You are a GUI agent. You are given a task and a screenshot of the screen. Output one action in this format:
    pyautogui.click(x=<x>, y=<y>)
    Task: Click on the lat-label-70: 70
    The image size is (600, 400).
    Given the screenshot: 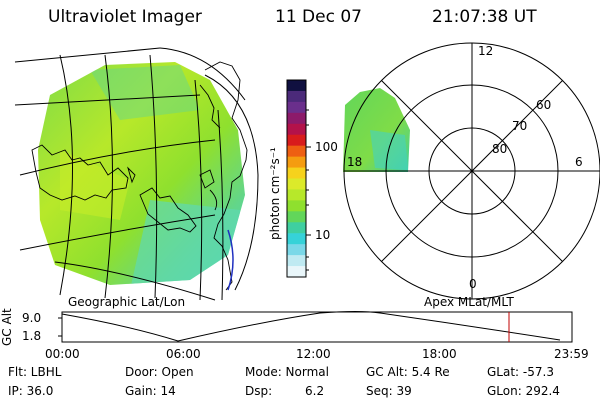 What is the action you would take?
    pyautogui.click(x=520, y=126)
    